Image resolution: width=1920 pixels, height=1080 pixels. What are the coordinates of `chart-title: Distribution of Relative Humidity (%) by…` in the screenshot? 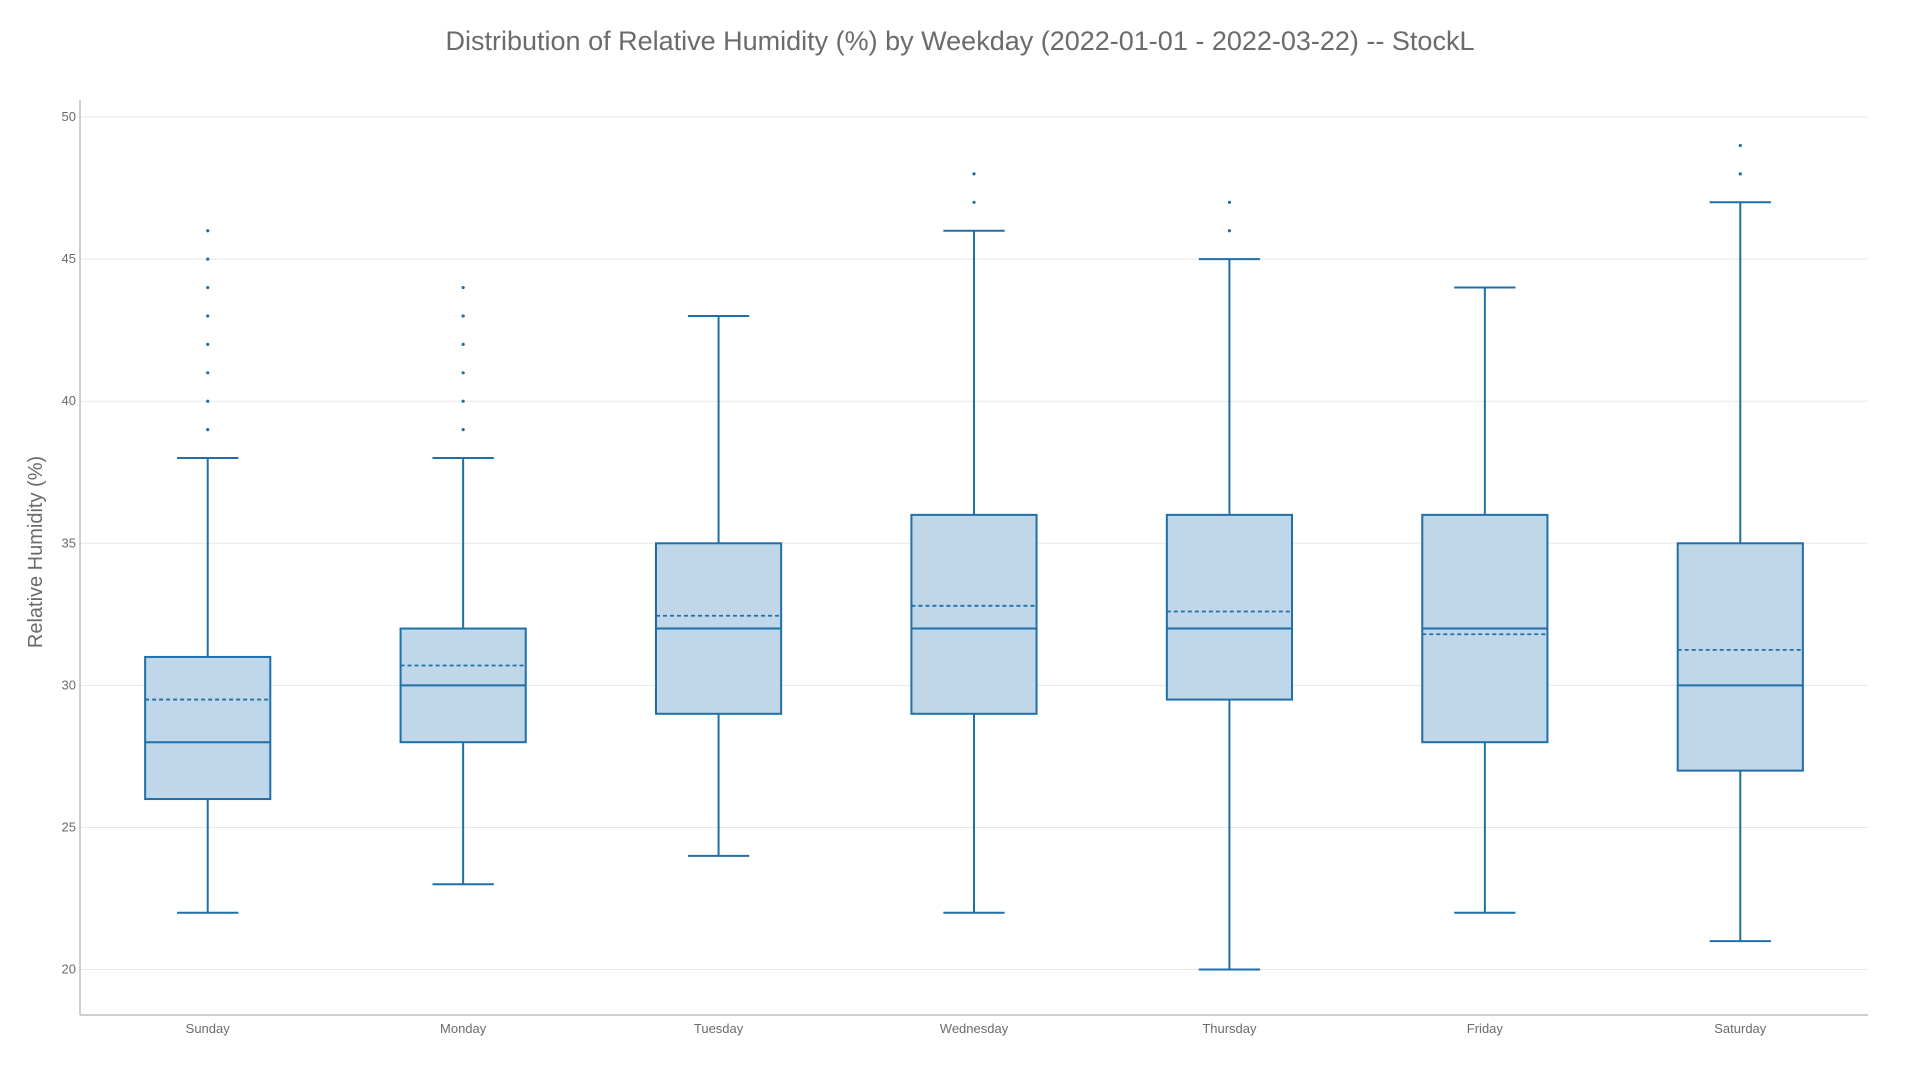 It's located at (960, 41).